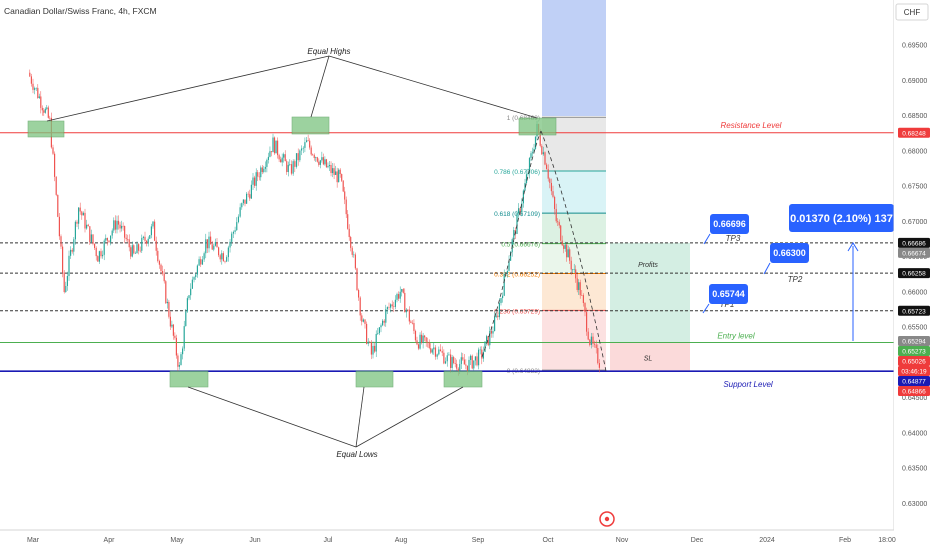 This screenshot has height=550, width=932. What do you see at coordinates (177, 540) in the screenshot?
I see `time-tick-label: May` at bounding box center [177, 540].